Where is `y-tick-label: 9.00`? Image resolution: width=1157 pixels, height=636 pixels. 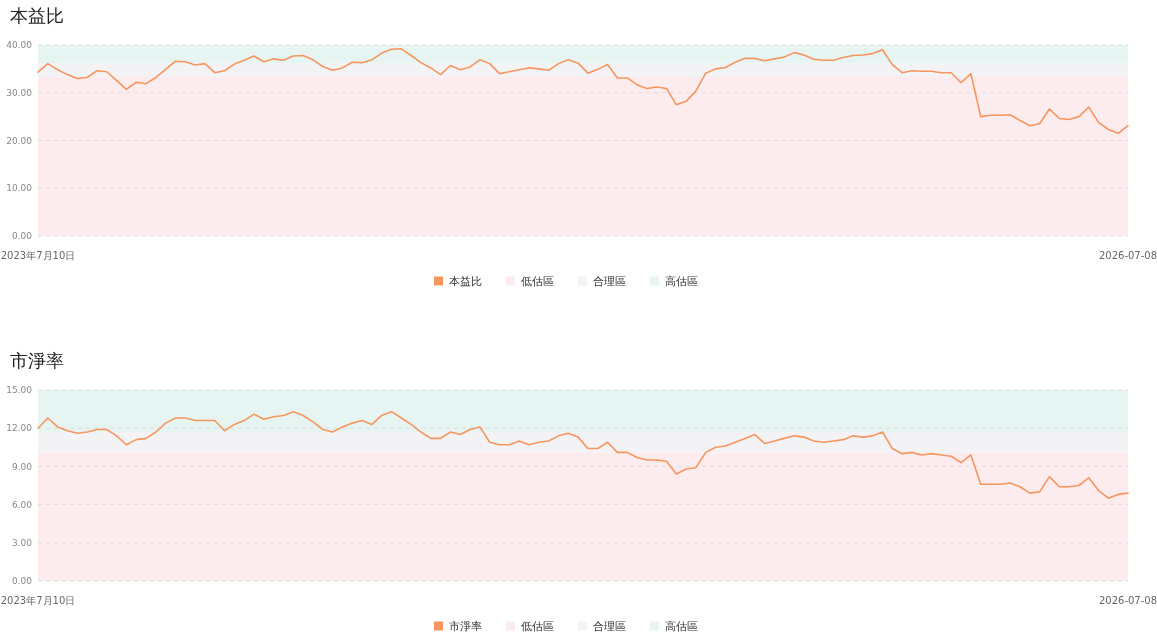
y-tick-label: 9.00 is located at coordinates (22, 466).